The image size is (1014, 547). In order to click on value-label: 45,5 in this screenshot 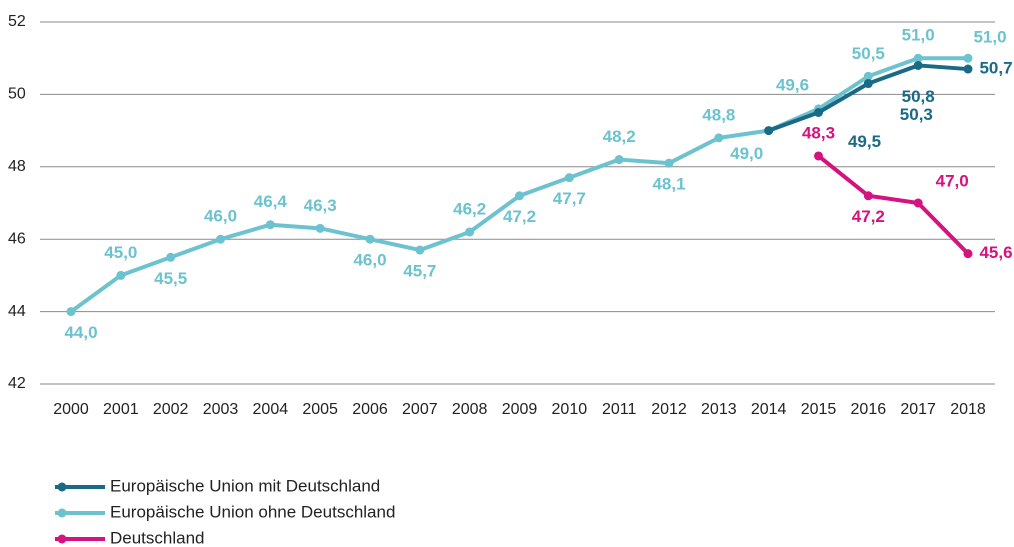, I will do `click(170, 278)`.